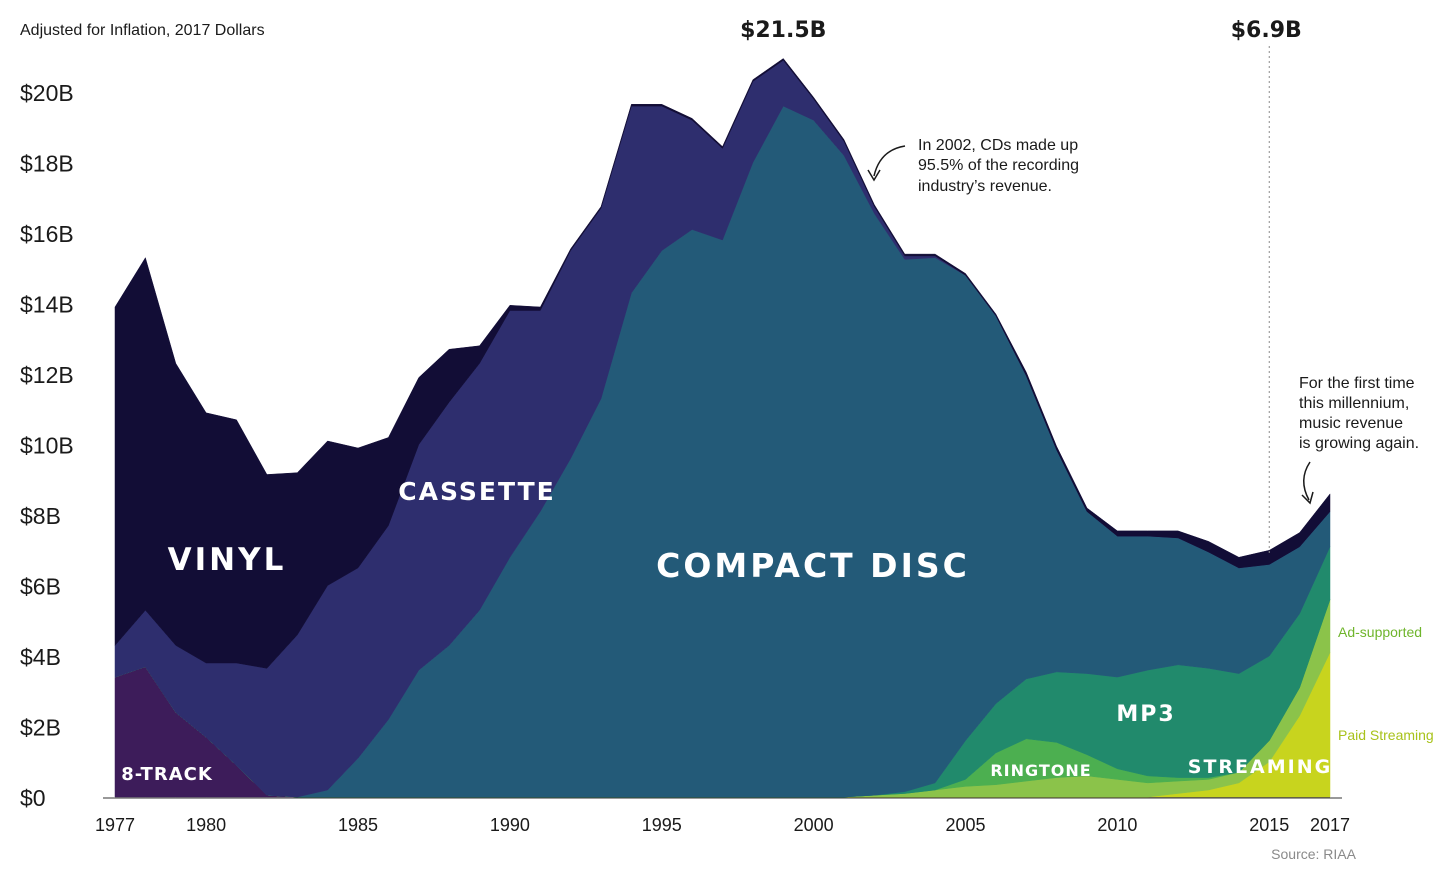  I want to click on y-tick-label: $8B, so click(40, 516).